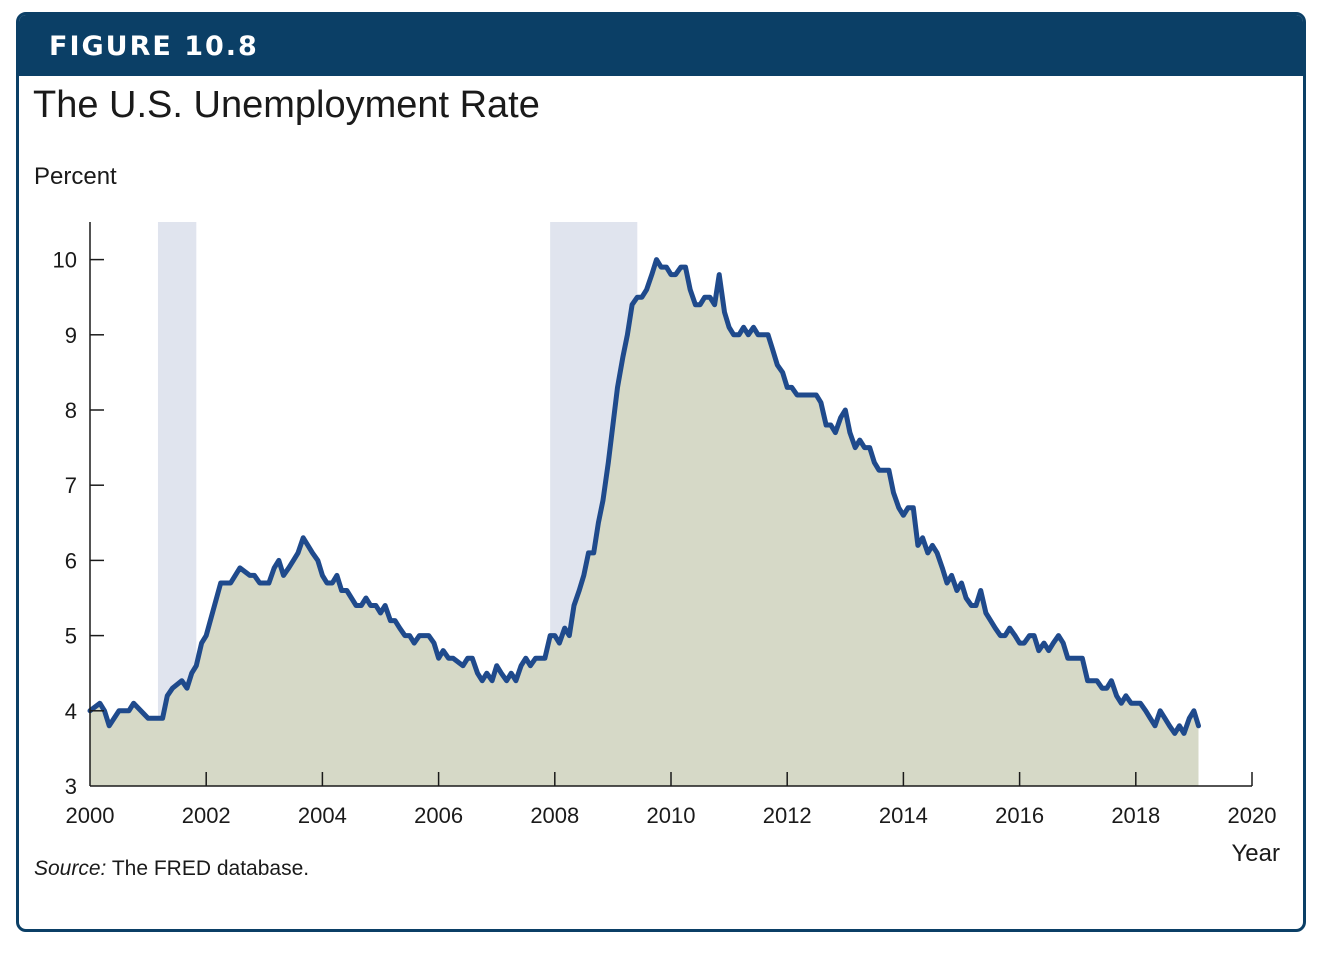 The width and height of the screenshot is (1326, 954). I want to click on y-tick-label-4: 4, so click(71, 711).